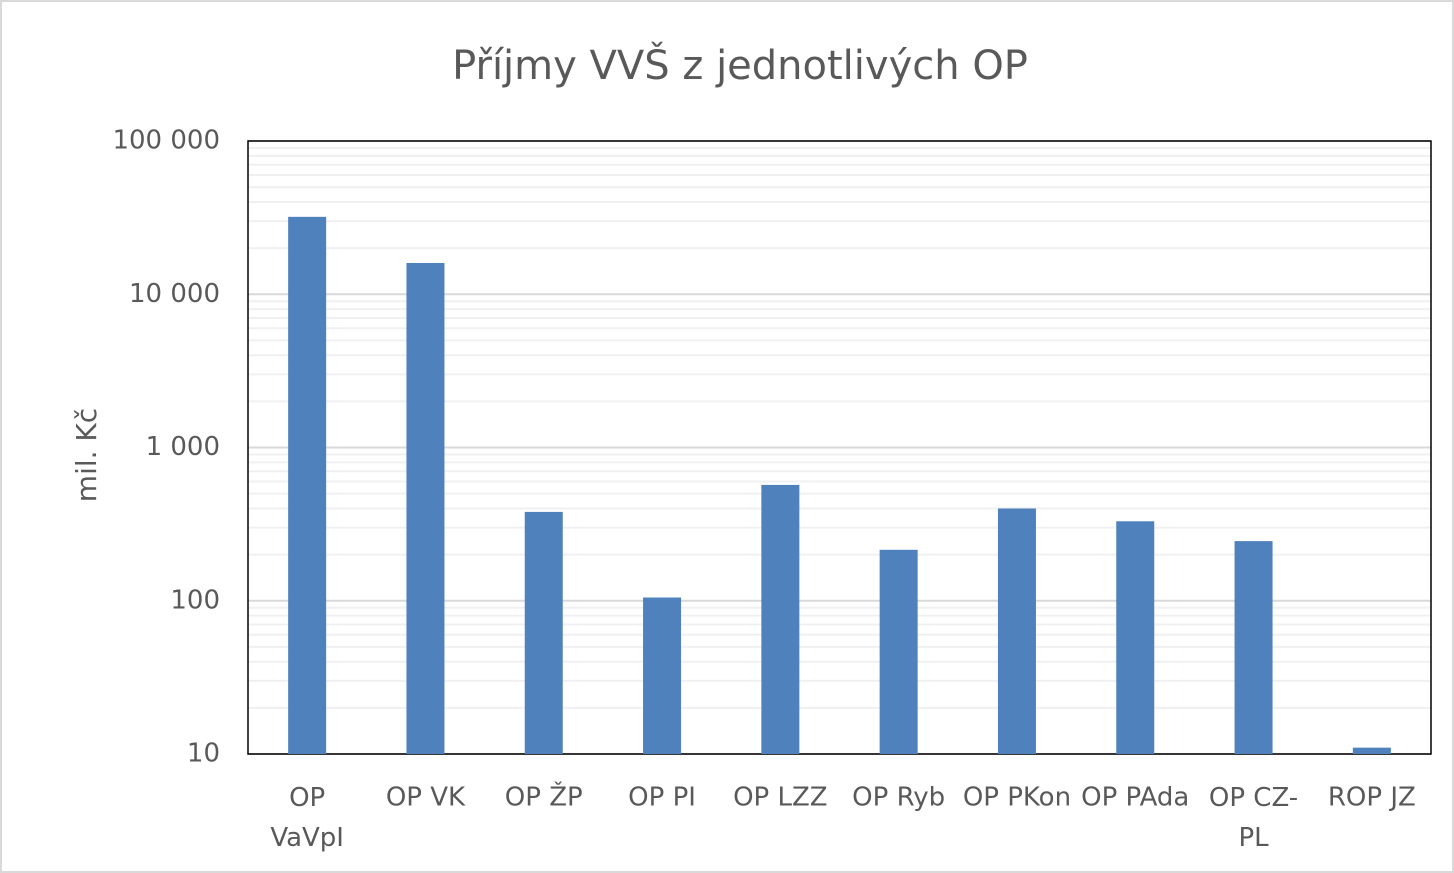  What do you see at coordinates (1253, 818) in the screenshot?
I see `x-tick-label: OP CZ-PL` at bounding box center [1253, 818].